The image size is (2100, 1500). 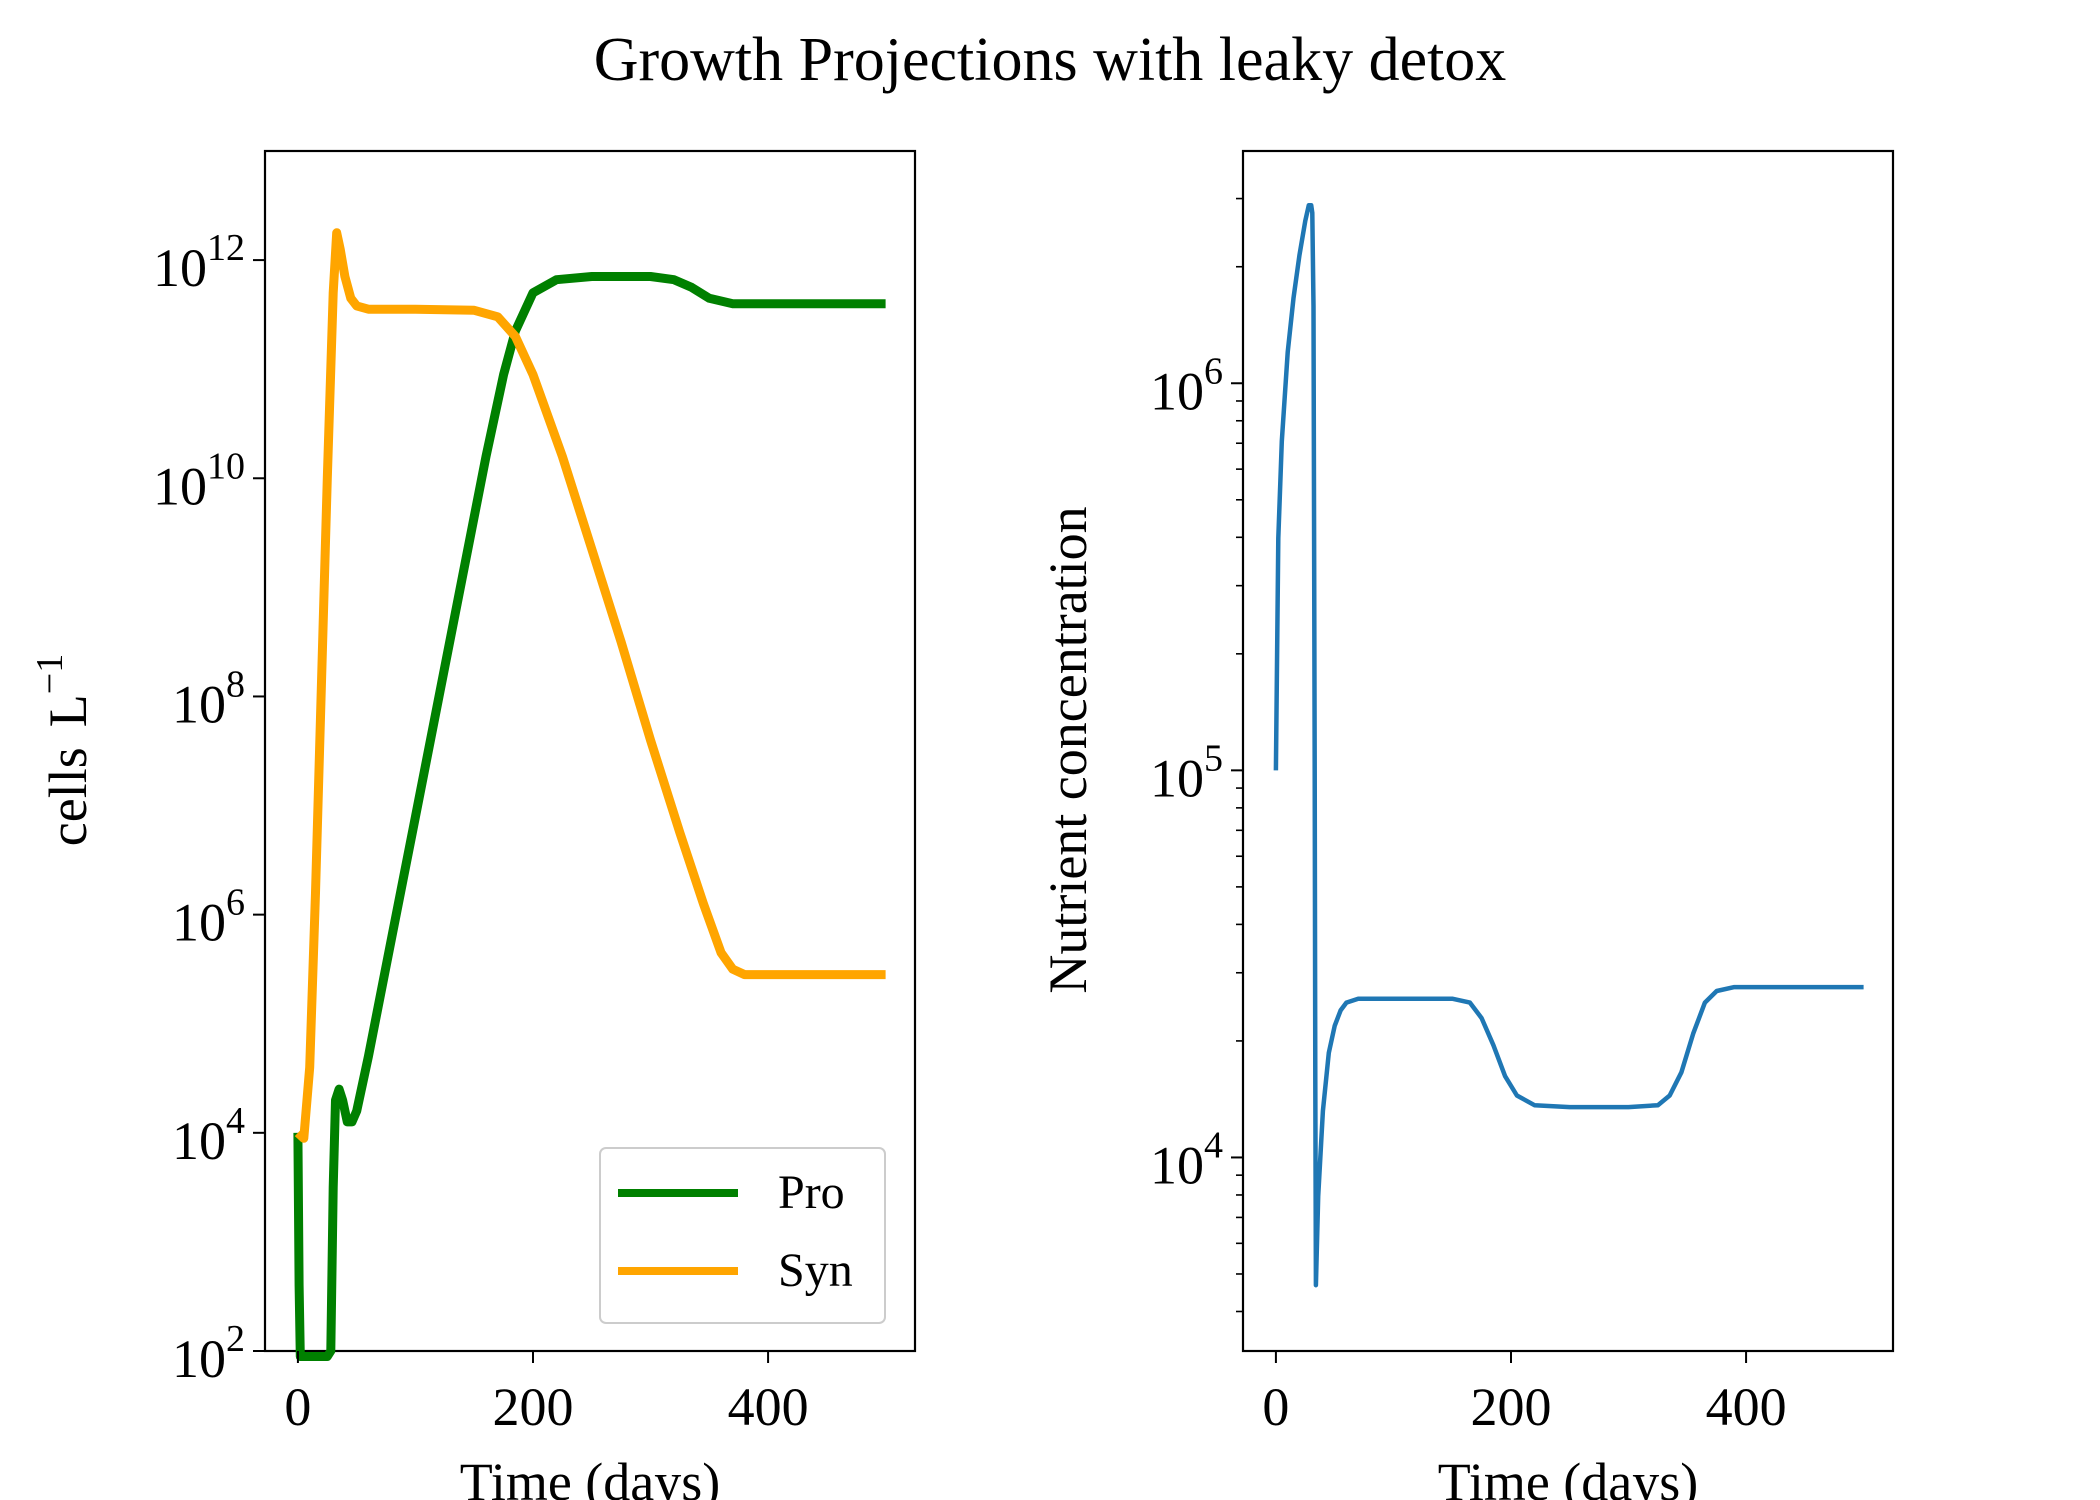 I want to click on right-y-axis-label: Nutrient concentration, so click(x=1068, y=749).